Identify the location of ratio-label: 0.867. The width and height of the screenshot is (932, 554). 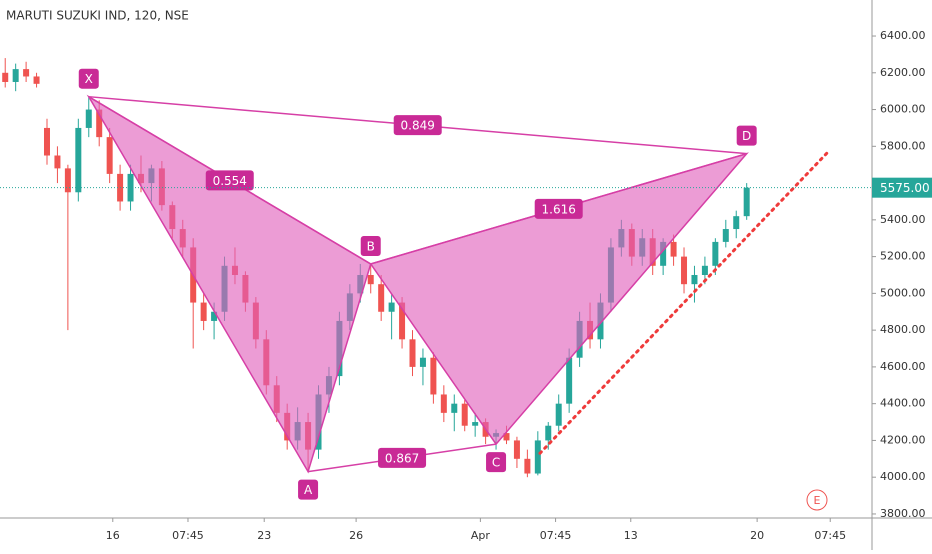
(402, 458).